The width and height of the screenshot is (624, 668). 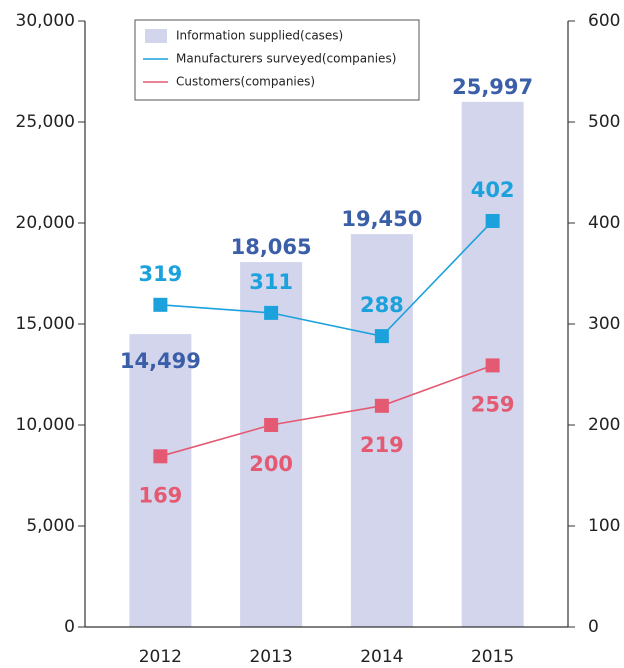 What do you see at coordinates (493, 190) in the screenshot?
I see `line-value-label: 402` at bounding box center [493, 190].